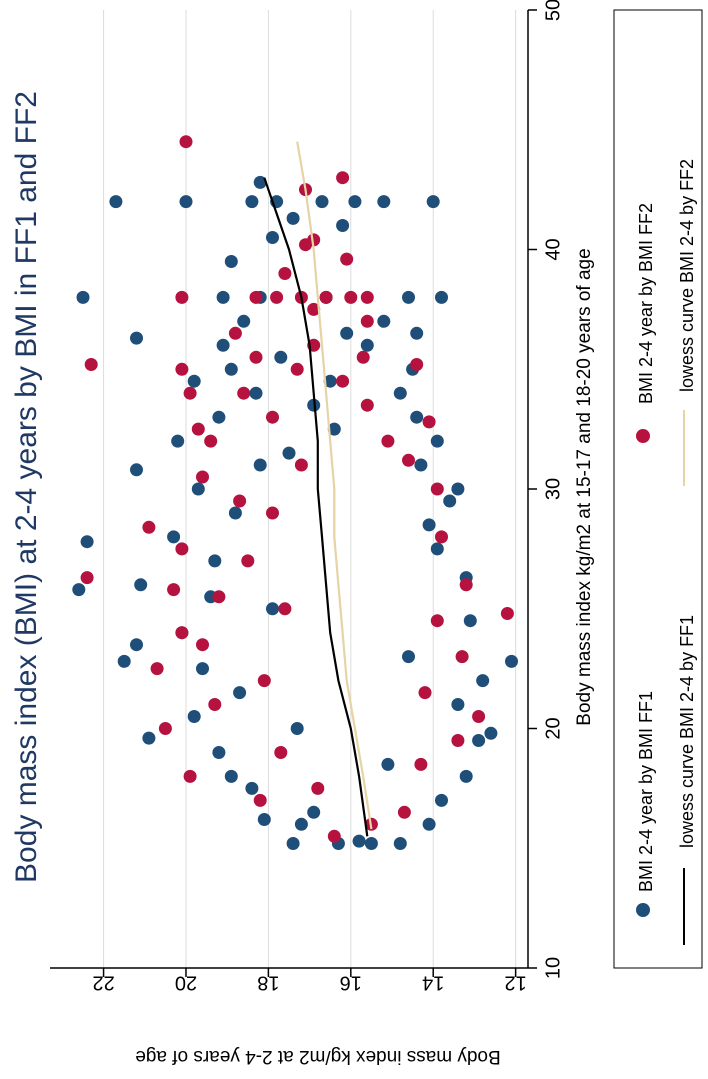 The image size is (708, 1079). What do you see at coordinates (309, 981) in the screenshot?
I see `y-tick-layer: 12 14 16 18 20 22` at bounding box center [309, 981].